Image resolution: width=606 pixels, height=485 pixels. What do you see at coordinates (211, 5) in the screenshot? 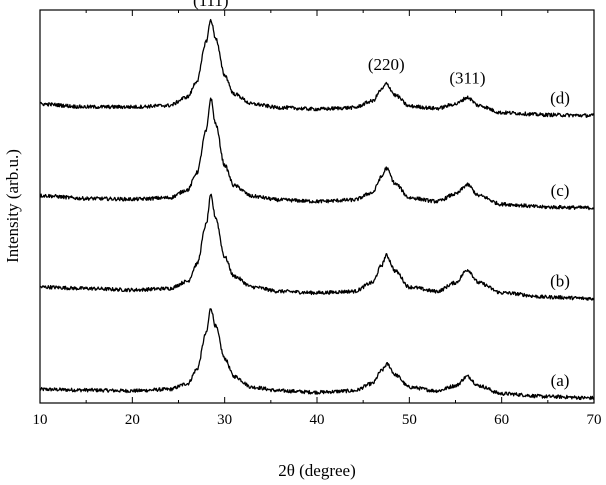
I see `peak-label: (111)` at bounding box center [211, 5].